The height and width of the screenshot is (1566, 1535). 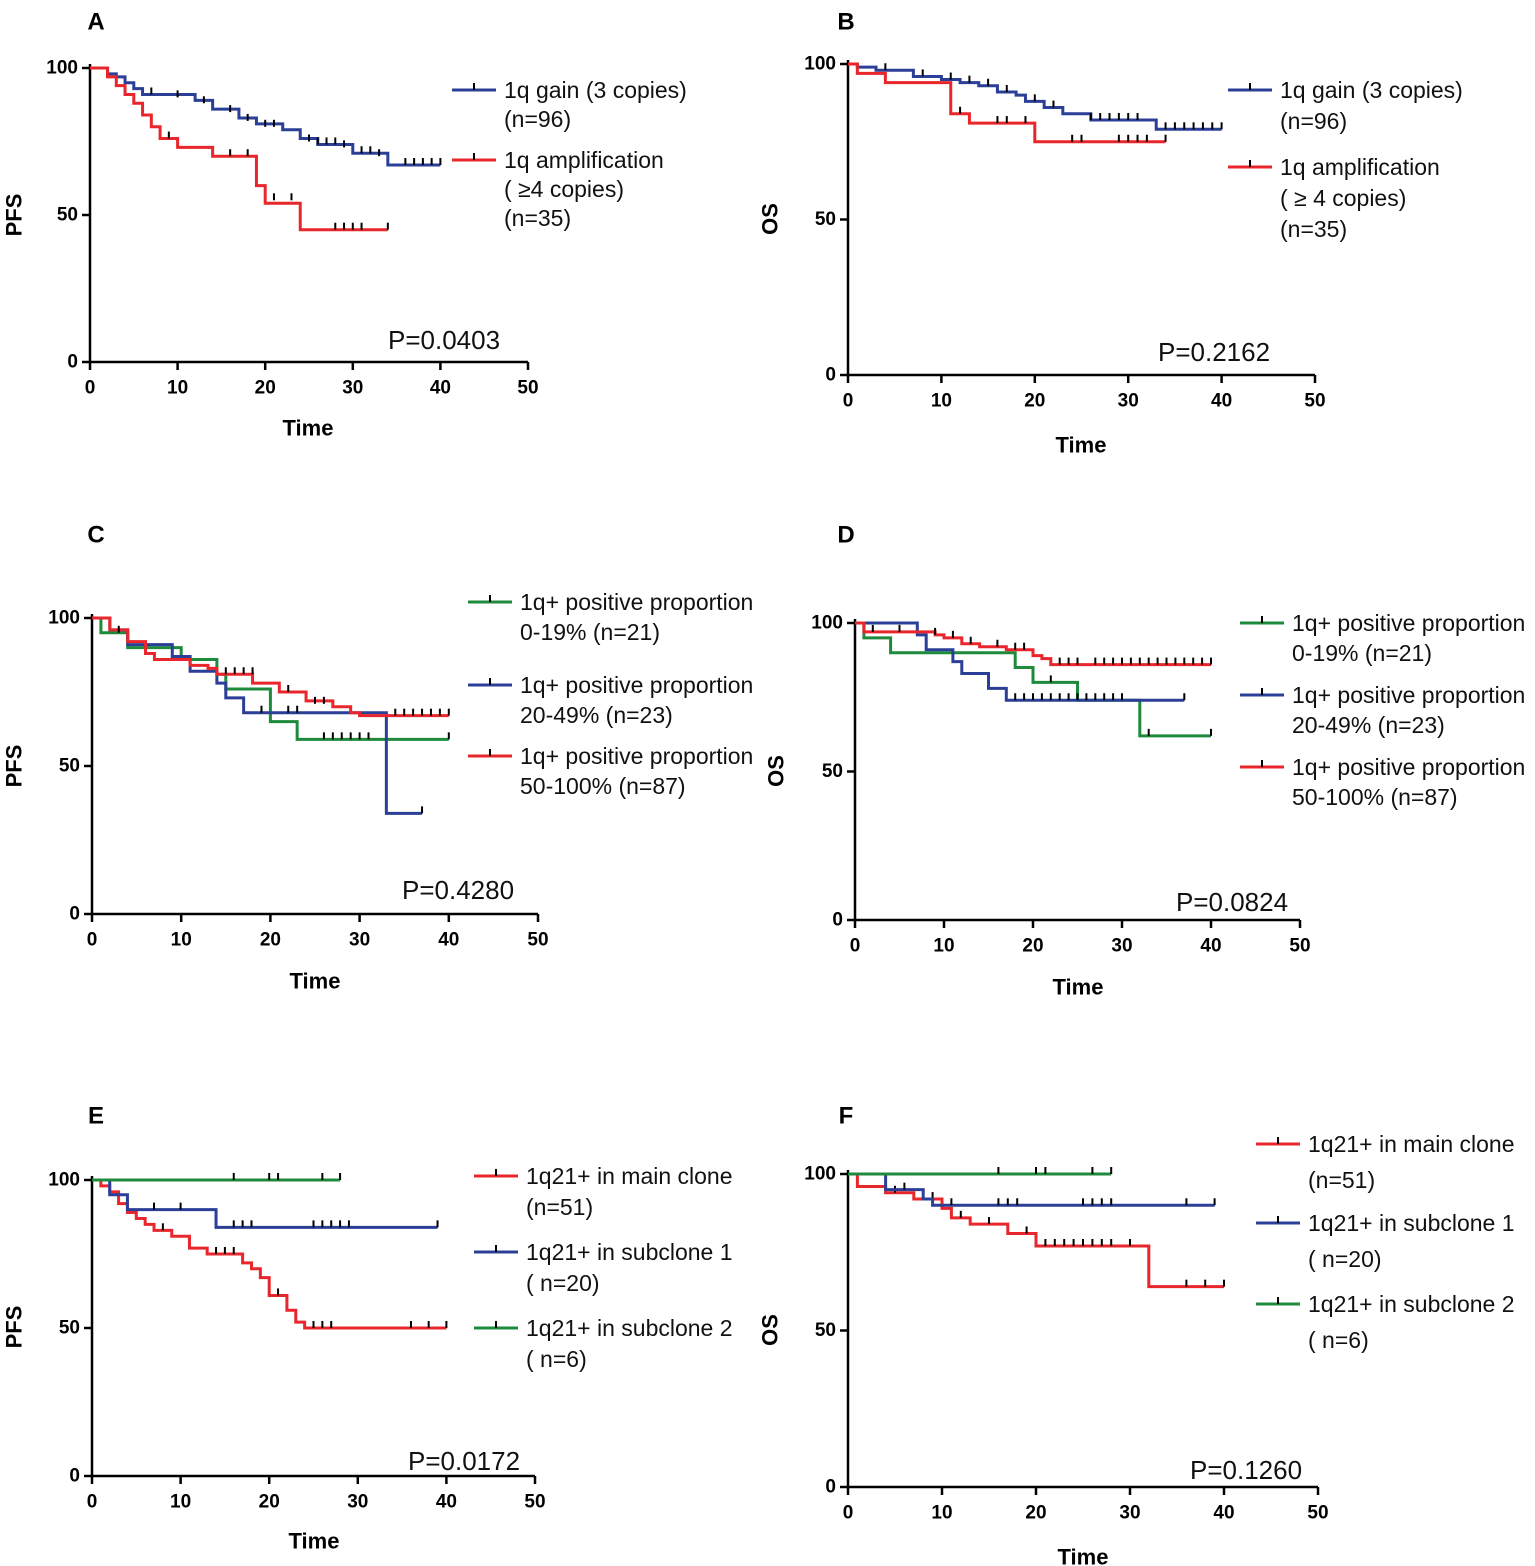 What do you see at coordinates (95, 22) in the screenshot?
I see `panel-letter: A` at bounding box center [95, 22].